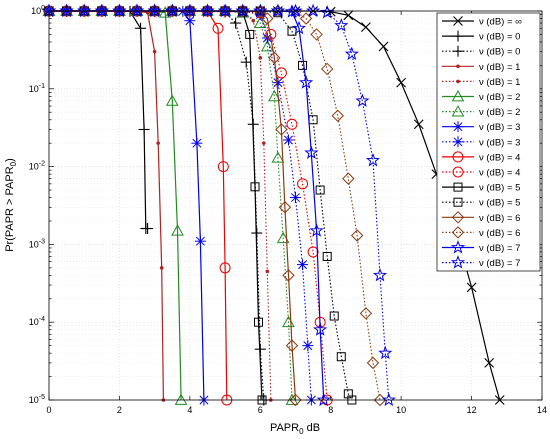 The height and width of the screenshot is (439, 550). I want to click on y-tick-label: 10⁻⁴, so click(37, 321).